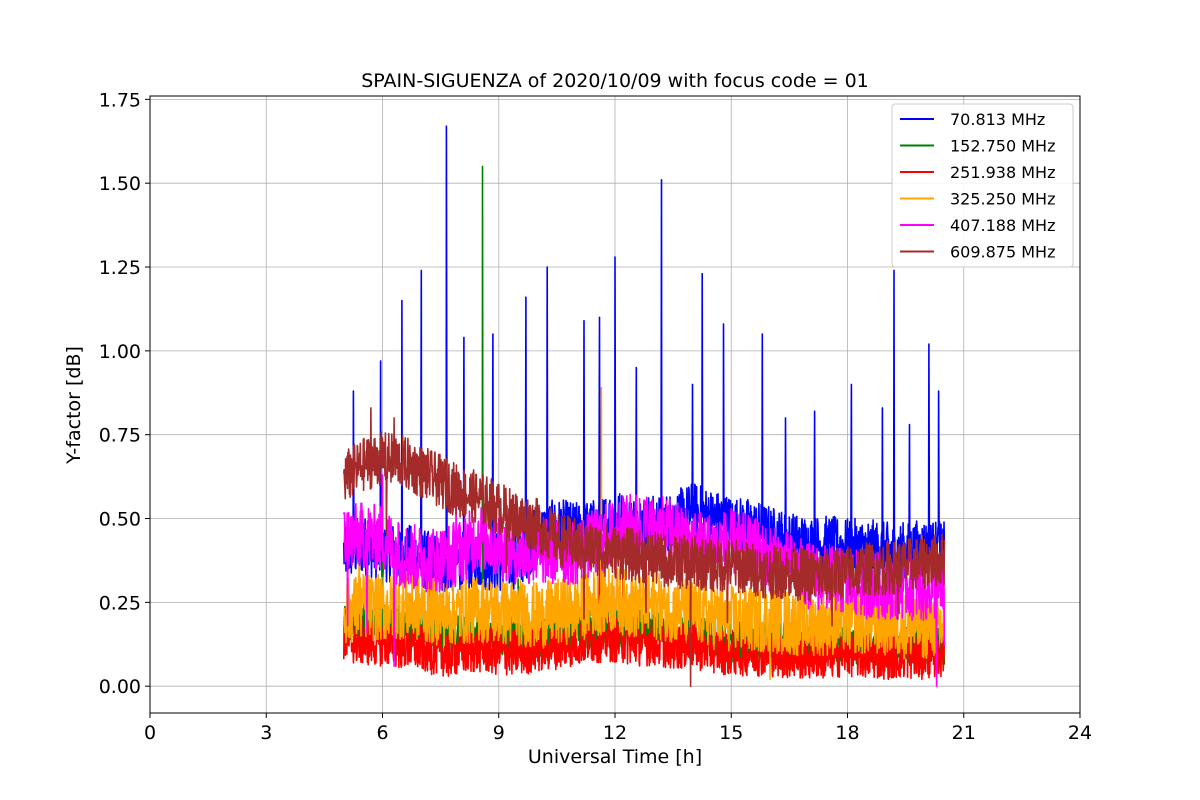 Image resolution: width=1200 pixels, height=800 pixels. Describe the element at coordinates (1080, 733) in the screenshot. I see `x-tick-label: 24` at that location.